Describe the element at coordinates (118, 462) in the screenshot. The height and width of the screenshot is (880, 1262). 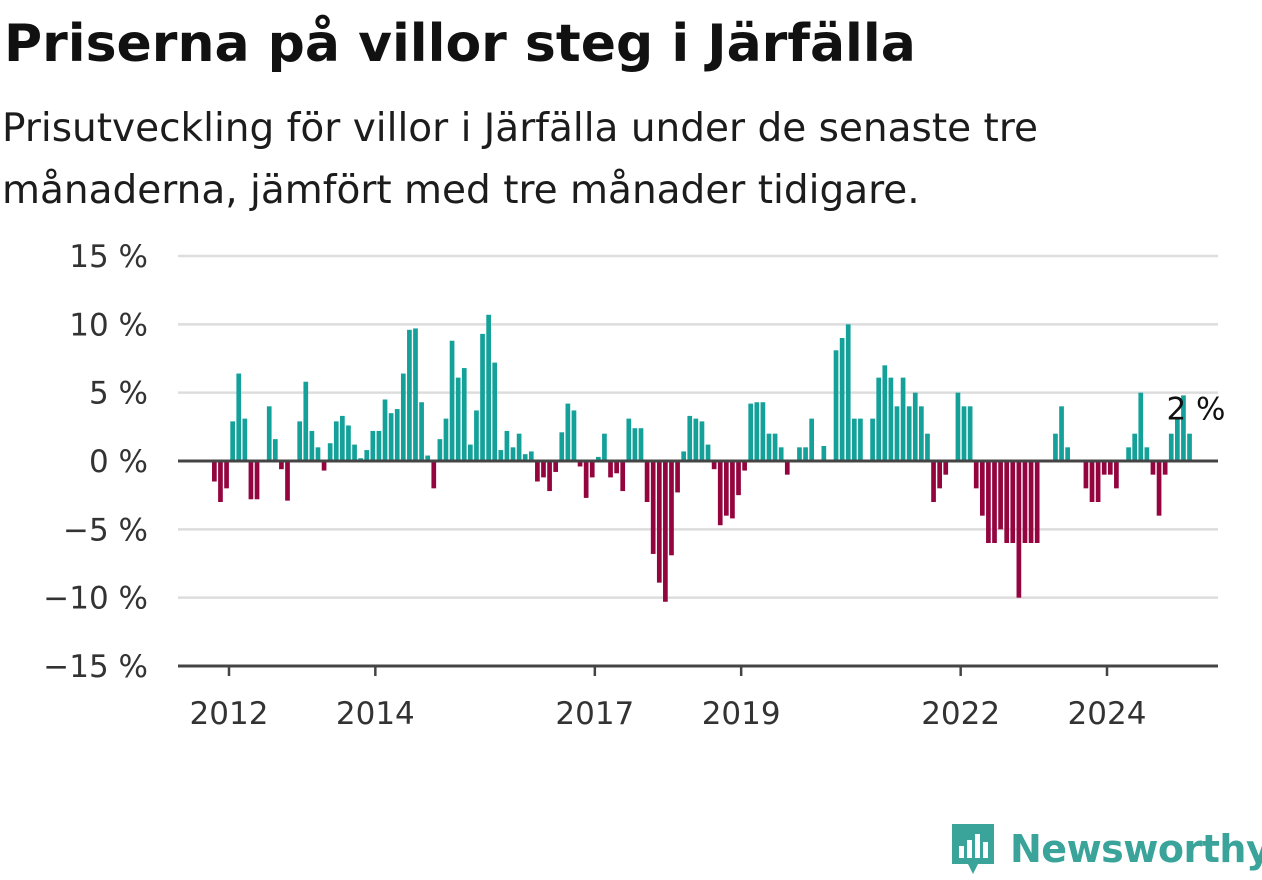
I see `y-tick-label: 0 %` at that location.